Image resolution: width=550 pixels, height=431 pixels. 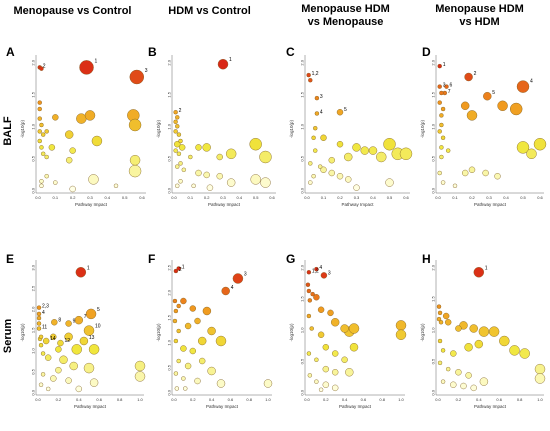 What do you see at coordinates (455, 197) in the screenshot?
I see `x-tick-label: 0.1` at bounding box center [455, 197].